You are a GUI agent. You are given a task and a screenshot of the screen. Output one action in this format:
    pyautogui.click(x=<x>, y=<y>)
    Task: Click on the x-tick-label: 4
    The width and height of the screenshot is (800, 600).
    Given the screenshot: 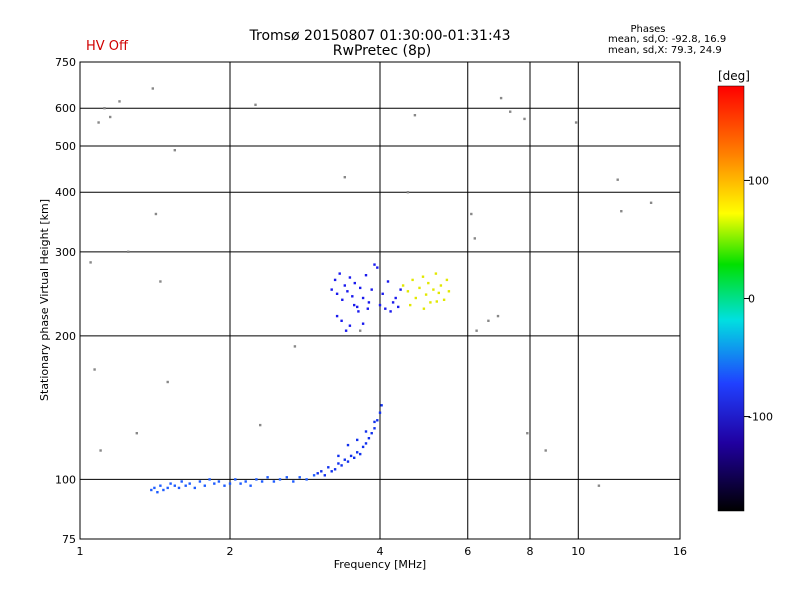 What is the action you would take?
    pyautogui.click(x=380, y=551)
    